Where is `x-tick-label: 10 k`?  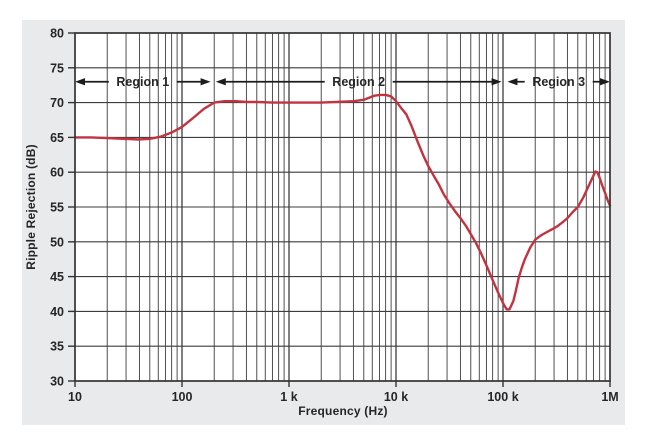 x-tick-label: 10 k is located at coordinates (396, 397).